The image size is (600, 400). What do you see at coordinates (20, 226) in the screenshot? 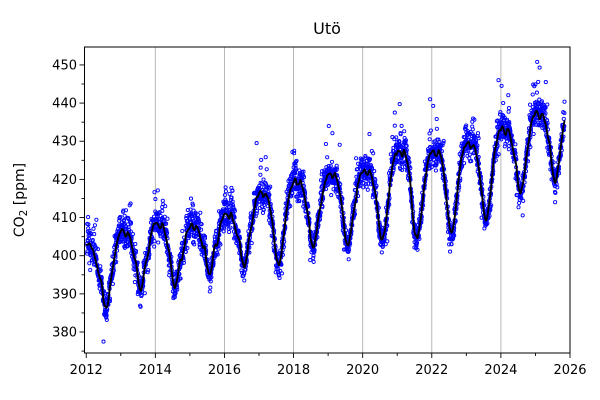
I see `y-axis-label-main: CO` at bounding box center [20, 226].